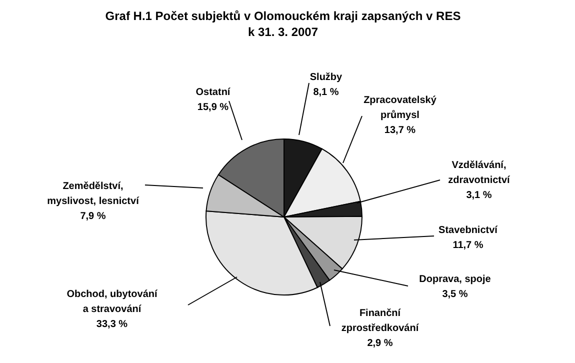 The width and height of the screenshot is (575, 363). Describe the element at coordinates (213, 107) in the screenshot. I see `data-label: 15,9 %` at that location.